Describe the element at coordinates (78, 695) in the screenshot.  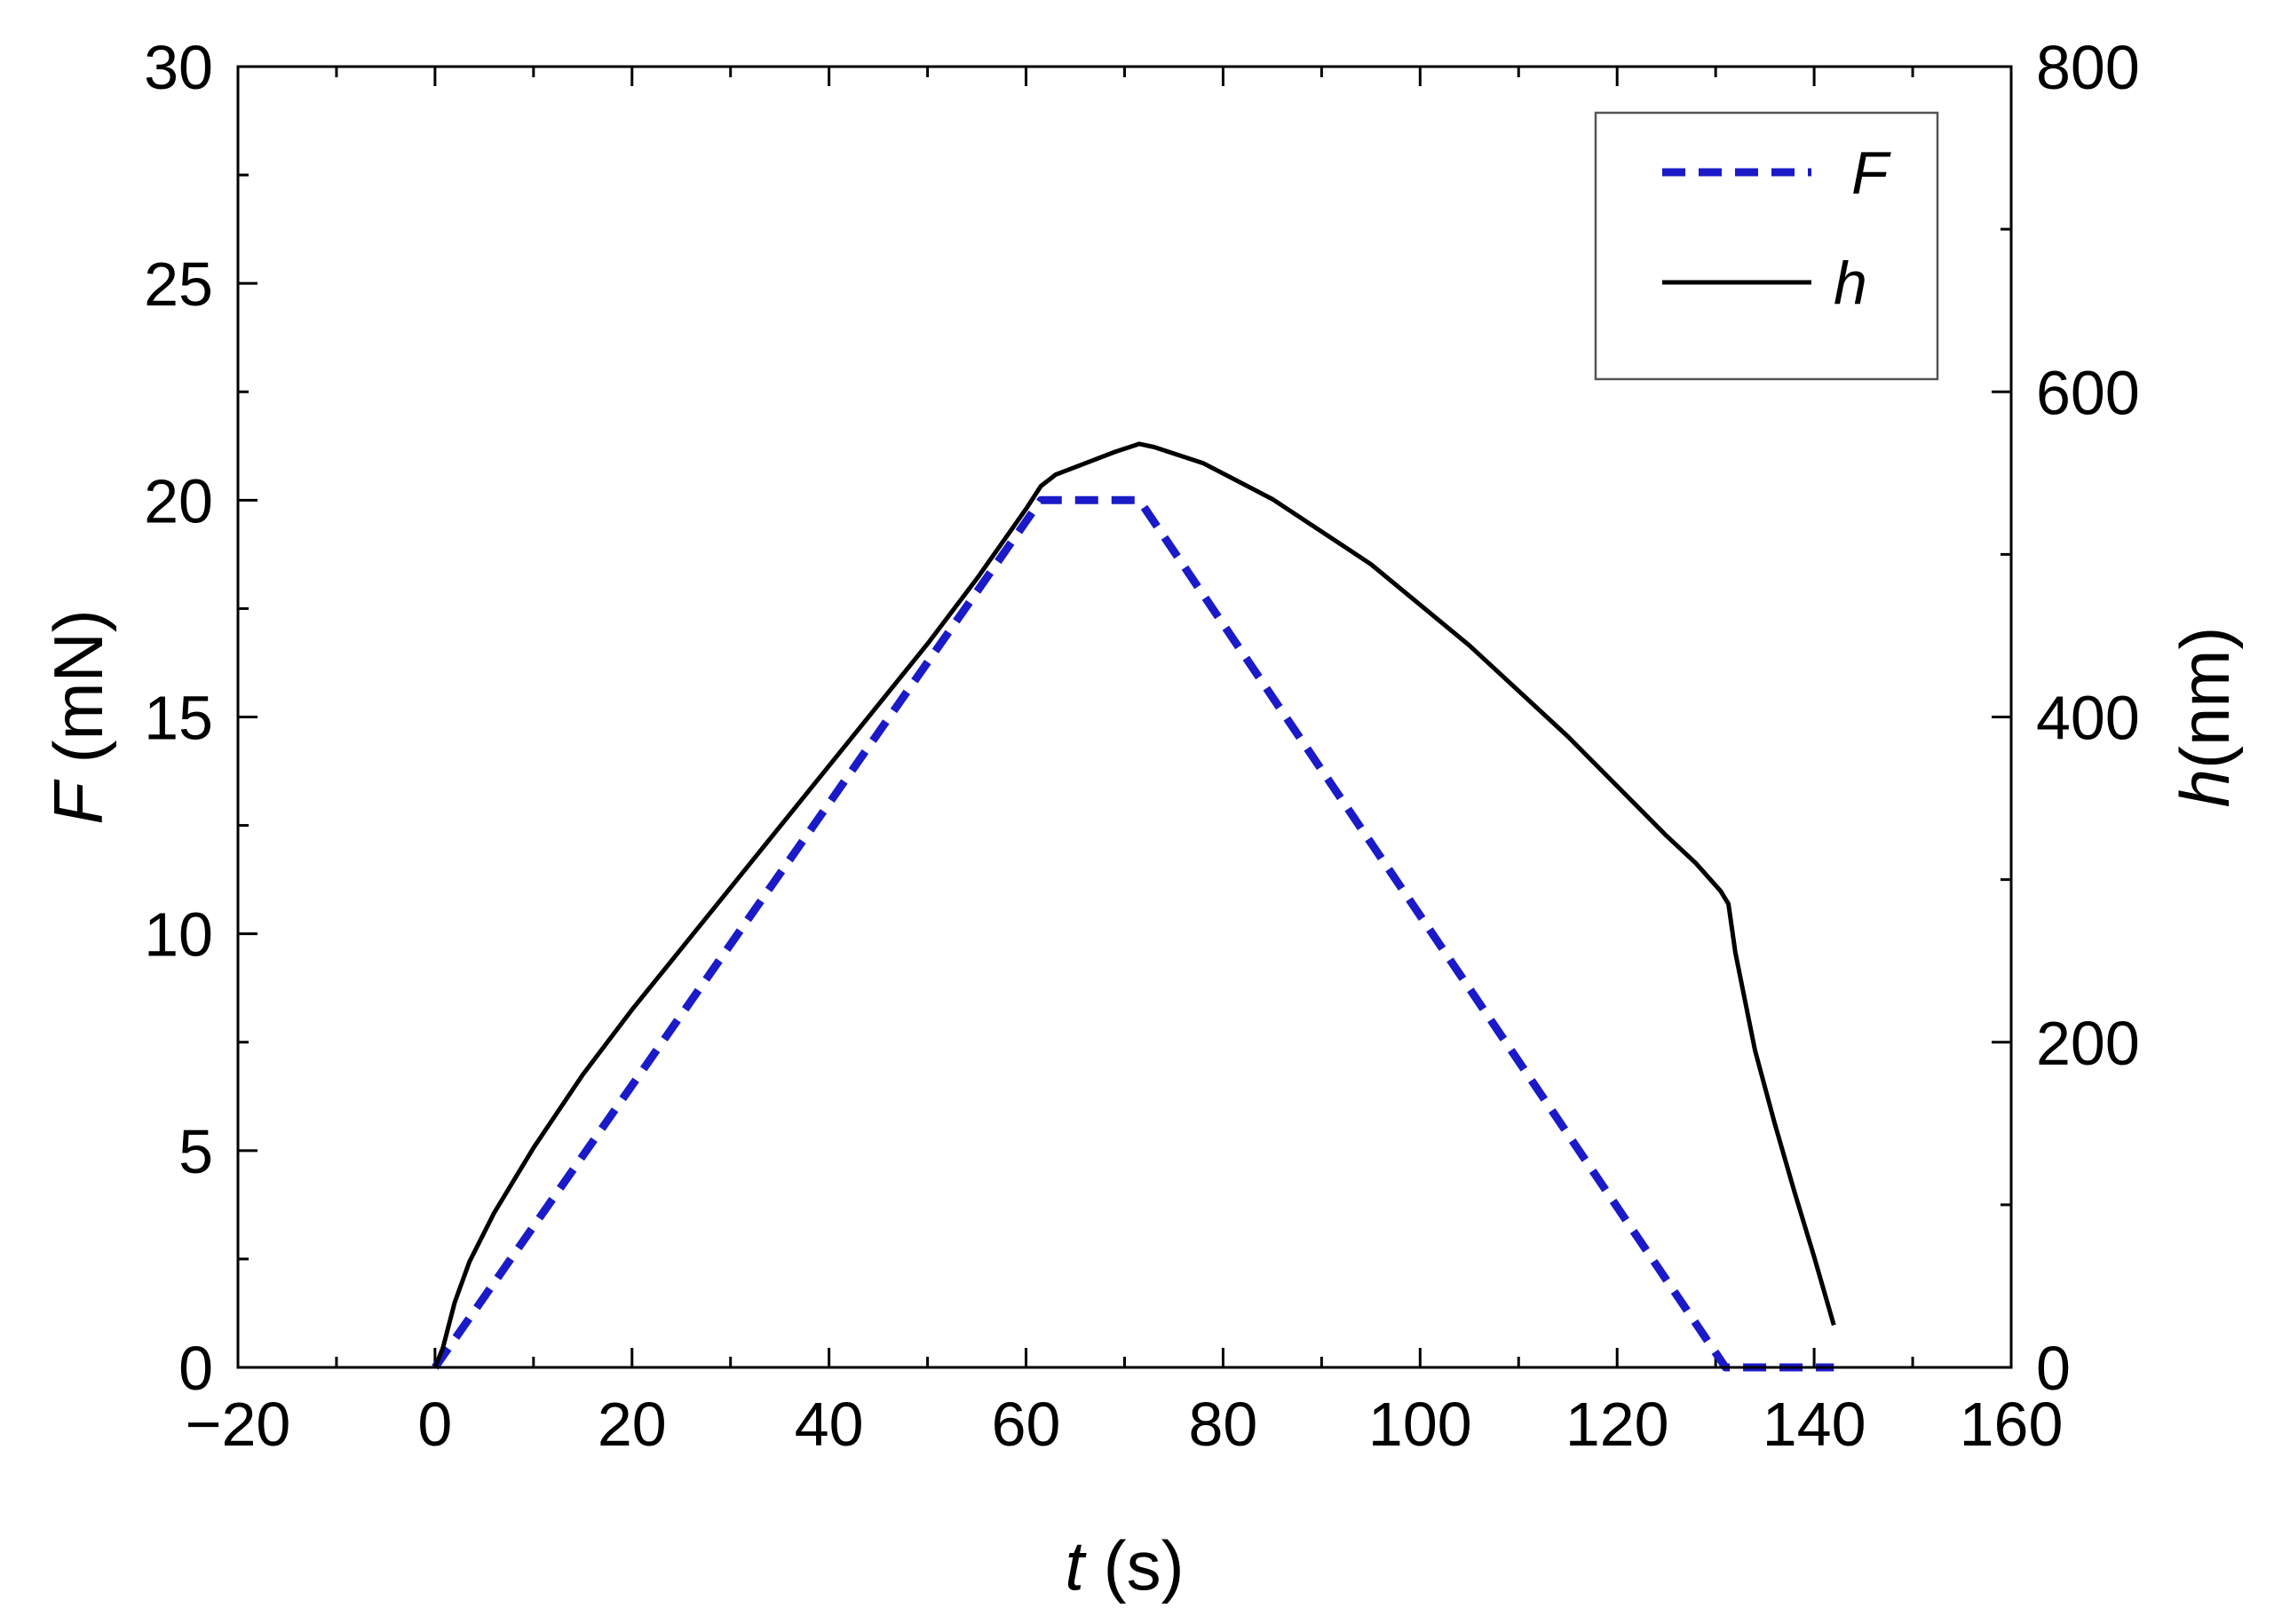
I see `y-left-axis-title-unit: (mN)` at that location.